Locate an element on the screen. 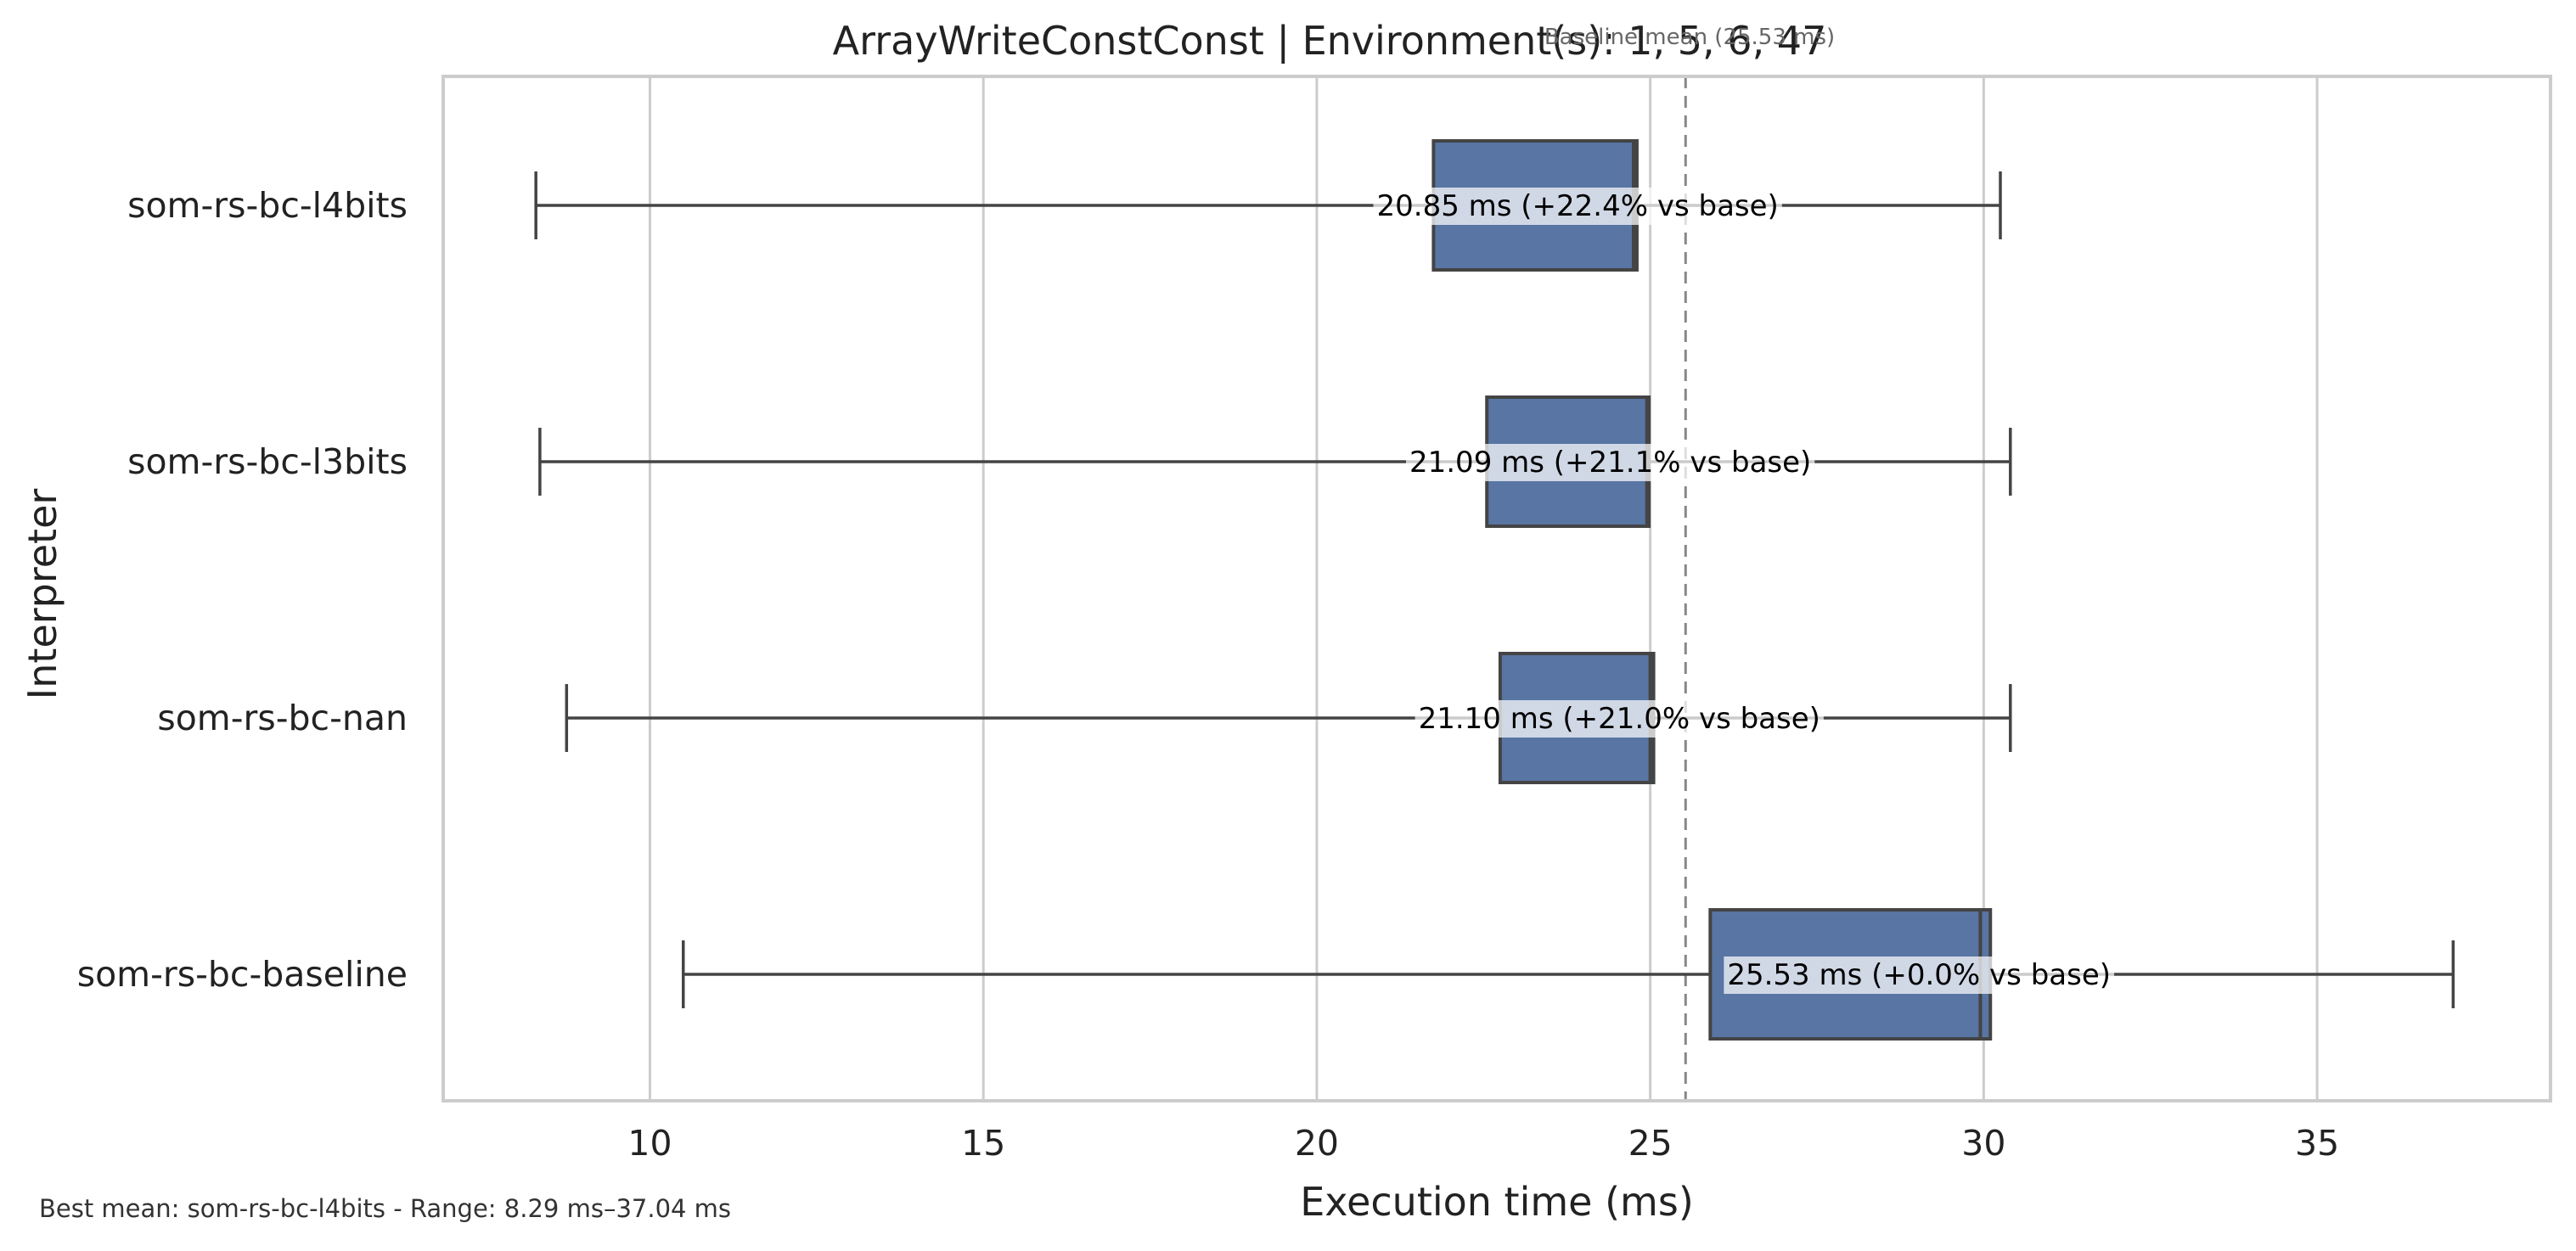 The image size is (2576, 1251). box-value-label: 21.10 ms (+21.0% vs base) is located at coordinates (1619, 719).